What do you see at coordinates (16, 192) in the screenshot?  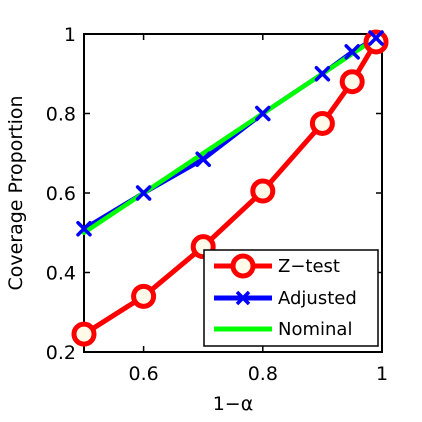 I see `y-axis-label: Coverage Proportion` at bounding box center [16, 192].